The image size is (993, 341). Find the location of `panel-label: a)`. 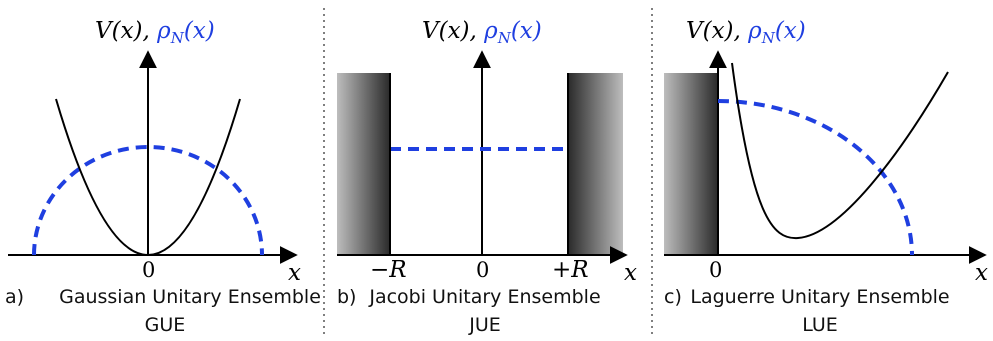

panel-label: a) is located at coordinates (14, 297).